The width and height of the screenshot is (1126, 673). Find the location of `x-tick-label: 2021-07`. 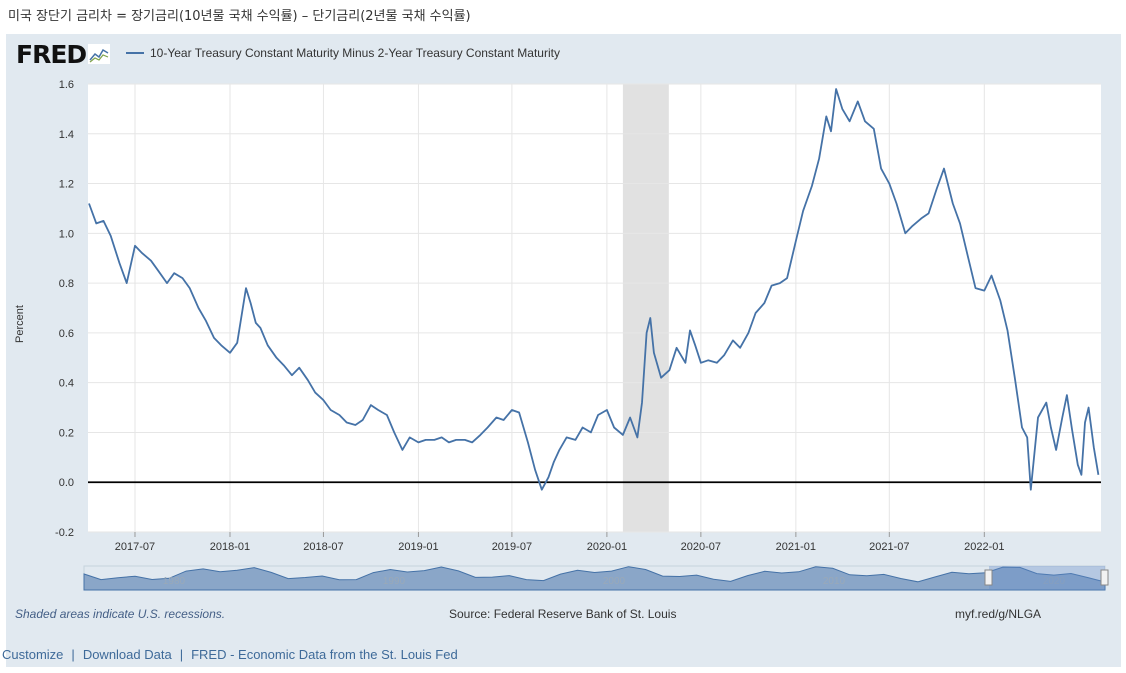

x-tick-label: 2021-07 is located at coordinates (889, 547).